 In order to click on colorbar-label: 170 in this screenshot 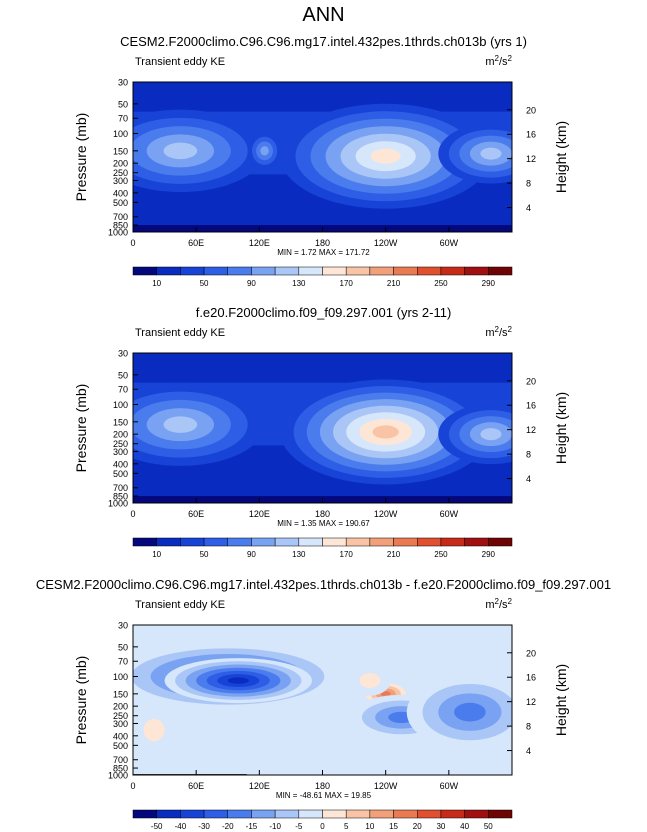, I will do `click(347, 554)`.